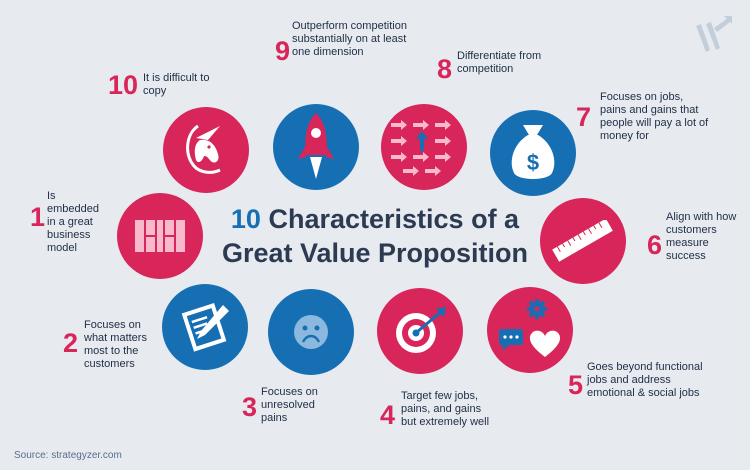  Describe the element at coordinates (655, 245) in the screenshot. I see `item-6-number: 6` at that location.